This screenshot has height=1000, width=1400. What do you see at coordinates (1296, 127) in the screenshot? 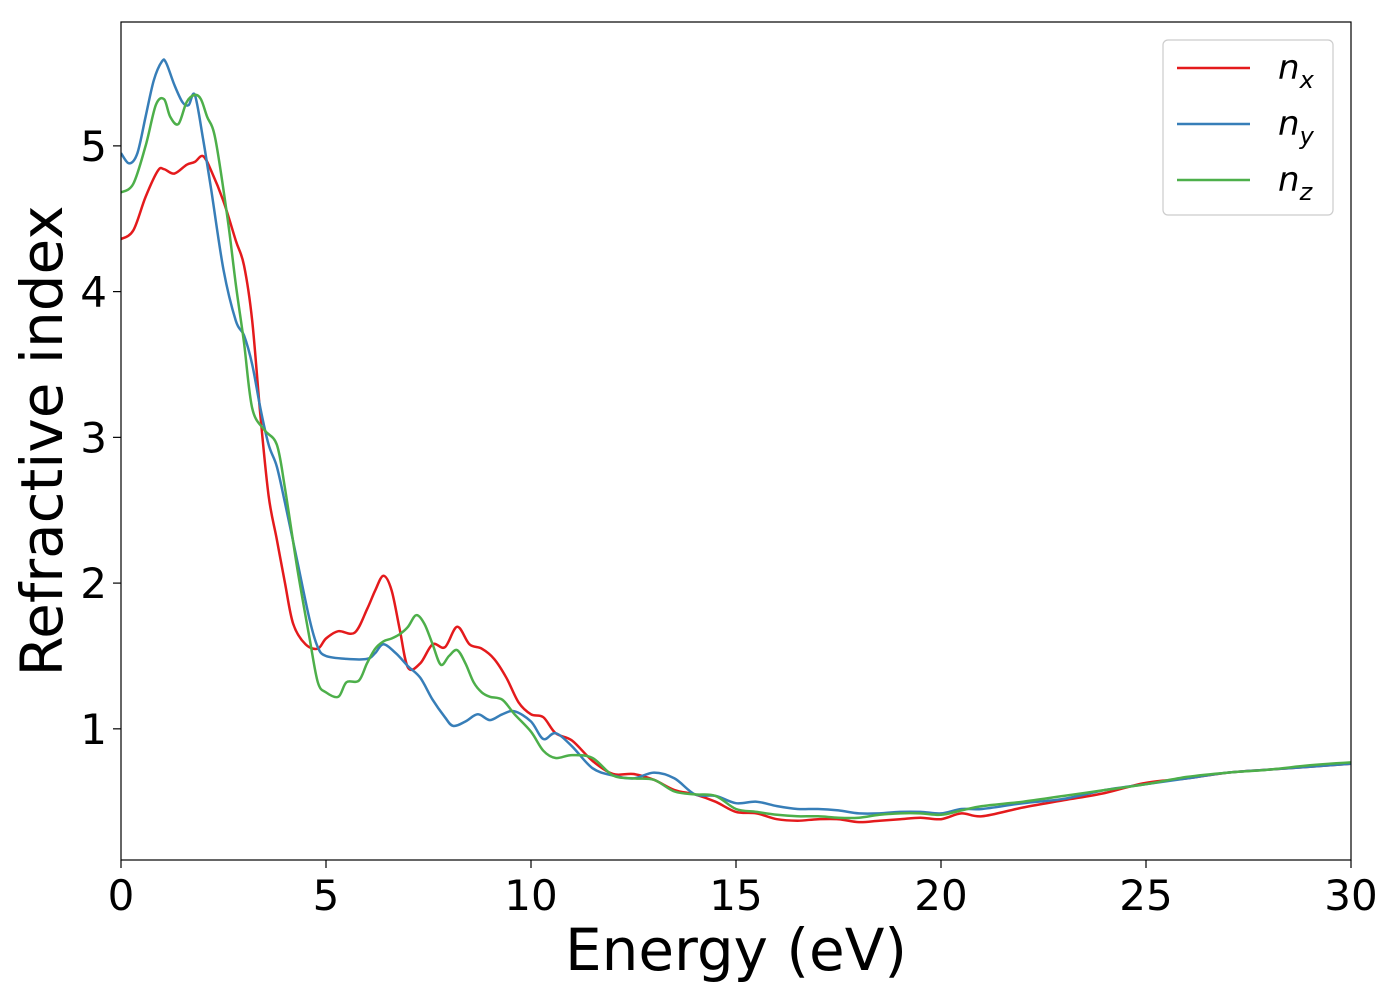
I see `legend-label-y: ny` at bounding box center [1296, 127].